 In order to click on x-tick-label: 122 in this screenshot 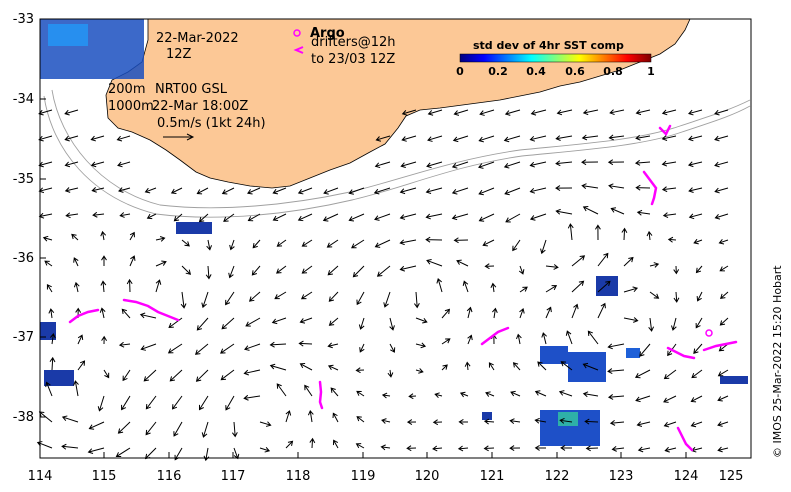, I will do `click(557, 476)`.